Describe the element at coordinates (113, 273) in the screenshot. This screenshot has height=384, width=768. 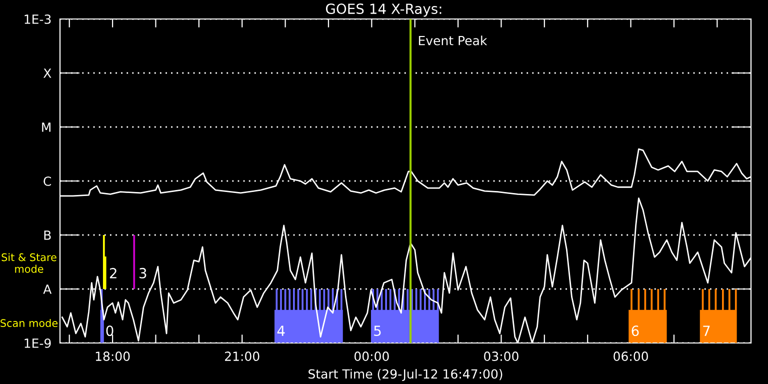
I see `annotation: 2` at that location.